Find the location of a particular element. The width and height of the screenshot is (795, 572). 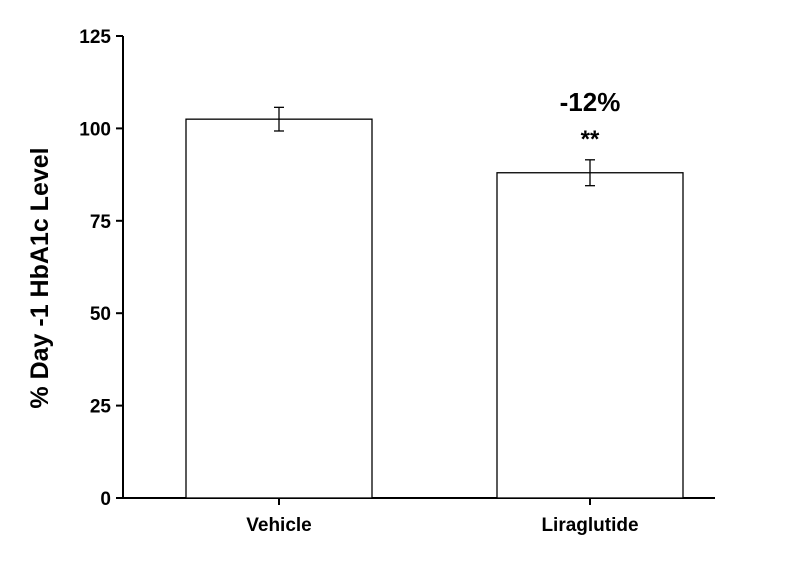

x-tick-label: Vehicle is located at coordinates (279, 525).